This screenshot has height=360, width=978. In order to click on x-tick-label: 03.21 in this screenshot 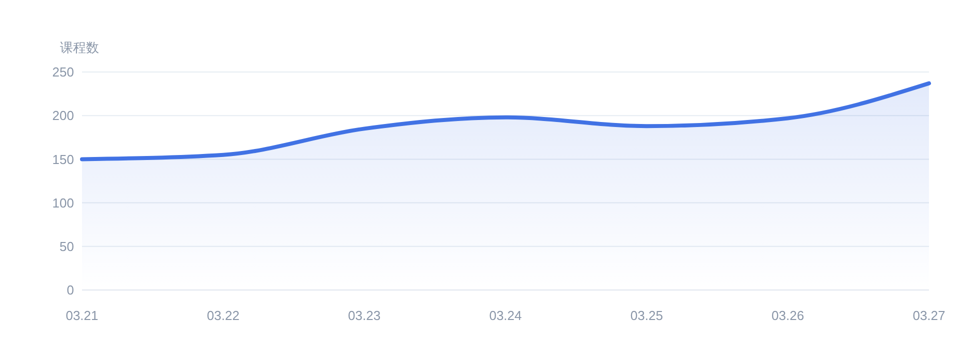, I will do `click(82, 315)`.